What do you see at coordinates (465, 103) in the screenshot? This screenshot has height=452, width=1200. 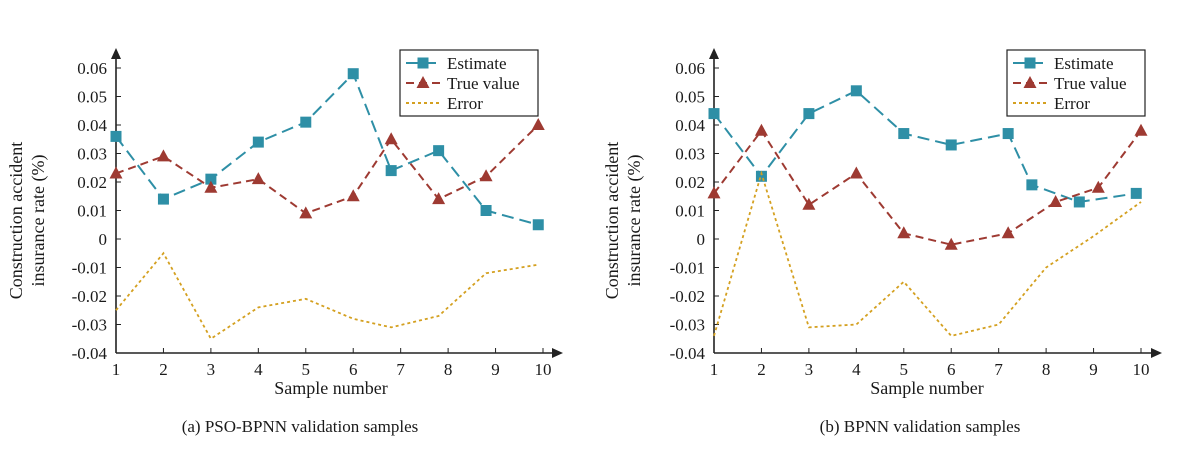 I see `legend-label: Error` at bounding box center [465, 103].